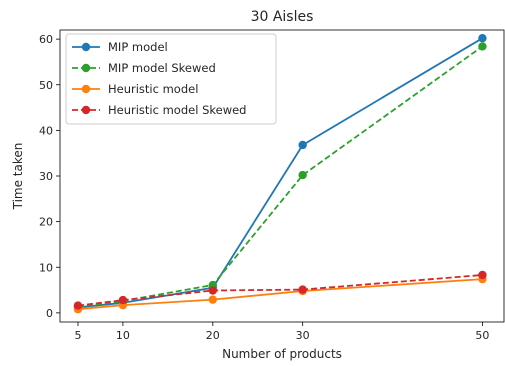 The image size is (505, 366). Describe the element at coordinates (280, 294) in the screenshot. I see `series-line` at that location.